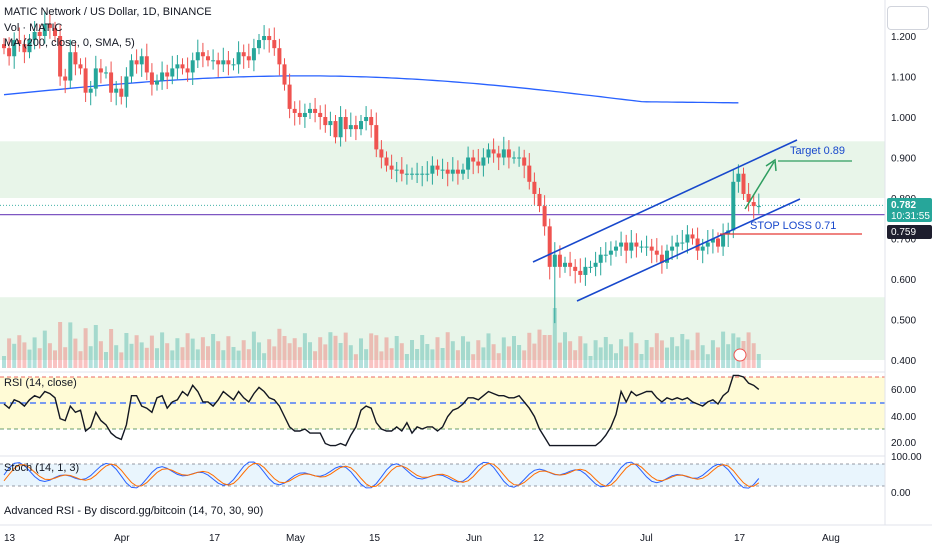 This screenshot has width=932, height=550. I want to click on target-arrowhead, so click(771, 165).